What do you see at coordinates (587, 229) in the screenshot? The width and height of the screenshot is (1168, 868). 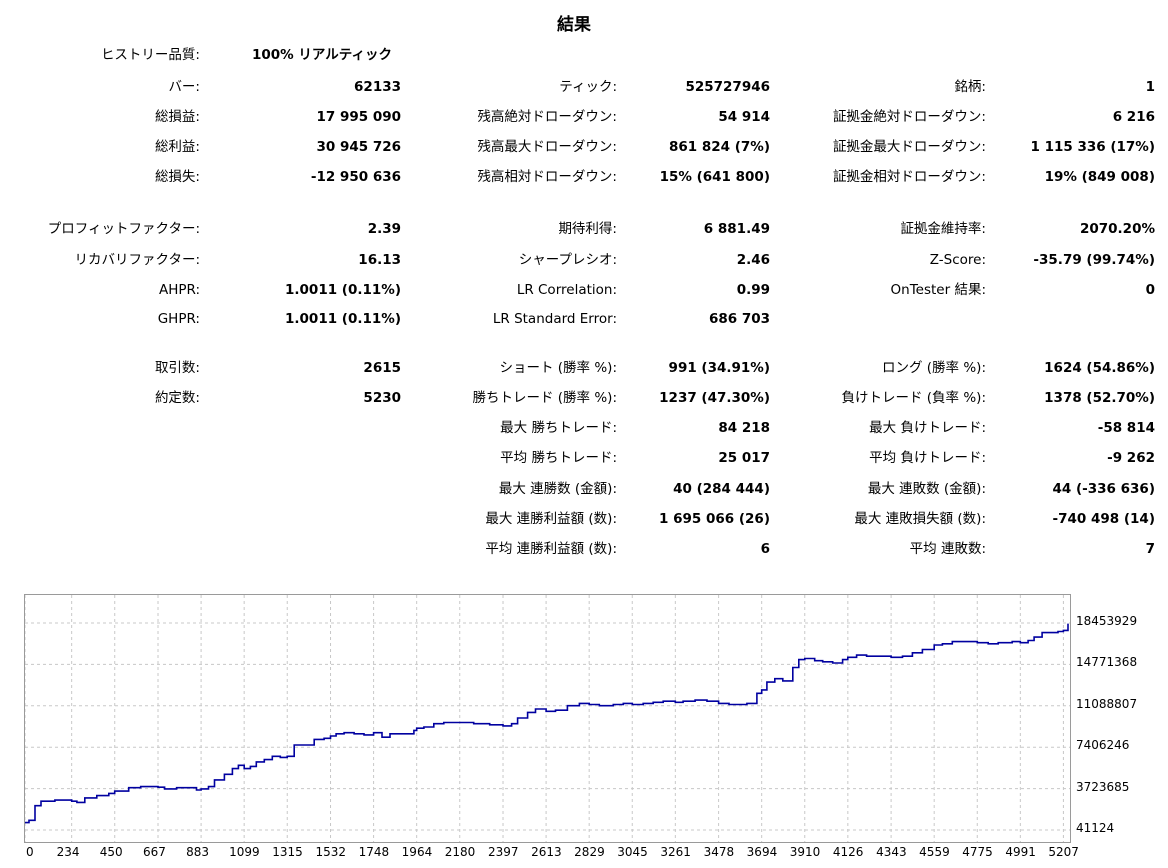 I see `stat-label: 期待利得:` at bounding box center [587, 229].